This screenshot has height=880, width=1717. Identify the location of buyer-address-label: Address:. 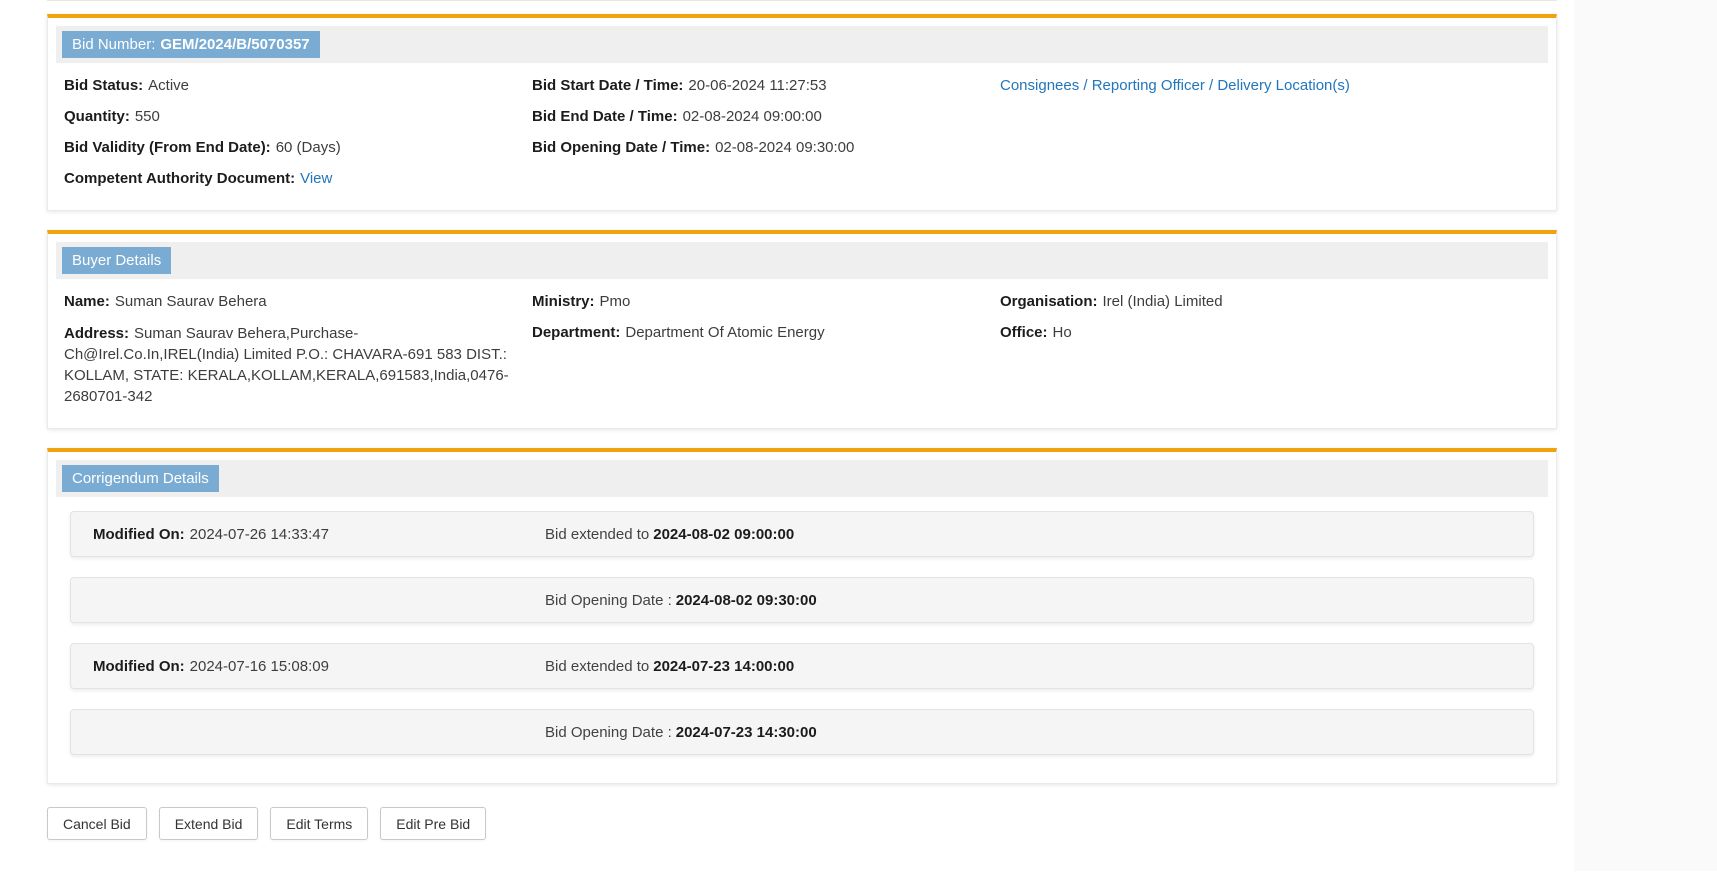
(97, 333).